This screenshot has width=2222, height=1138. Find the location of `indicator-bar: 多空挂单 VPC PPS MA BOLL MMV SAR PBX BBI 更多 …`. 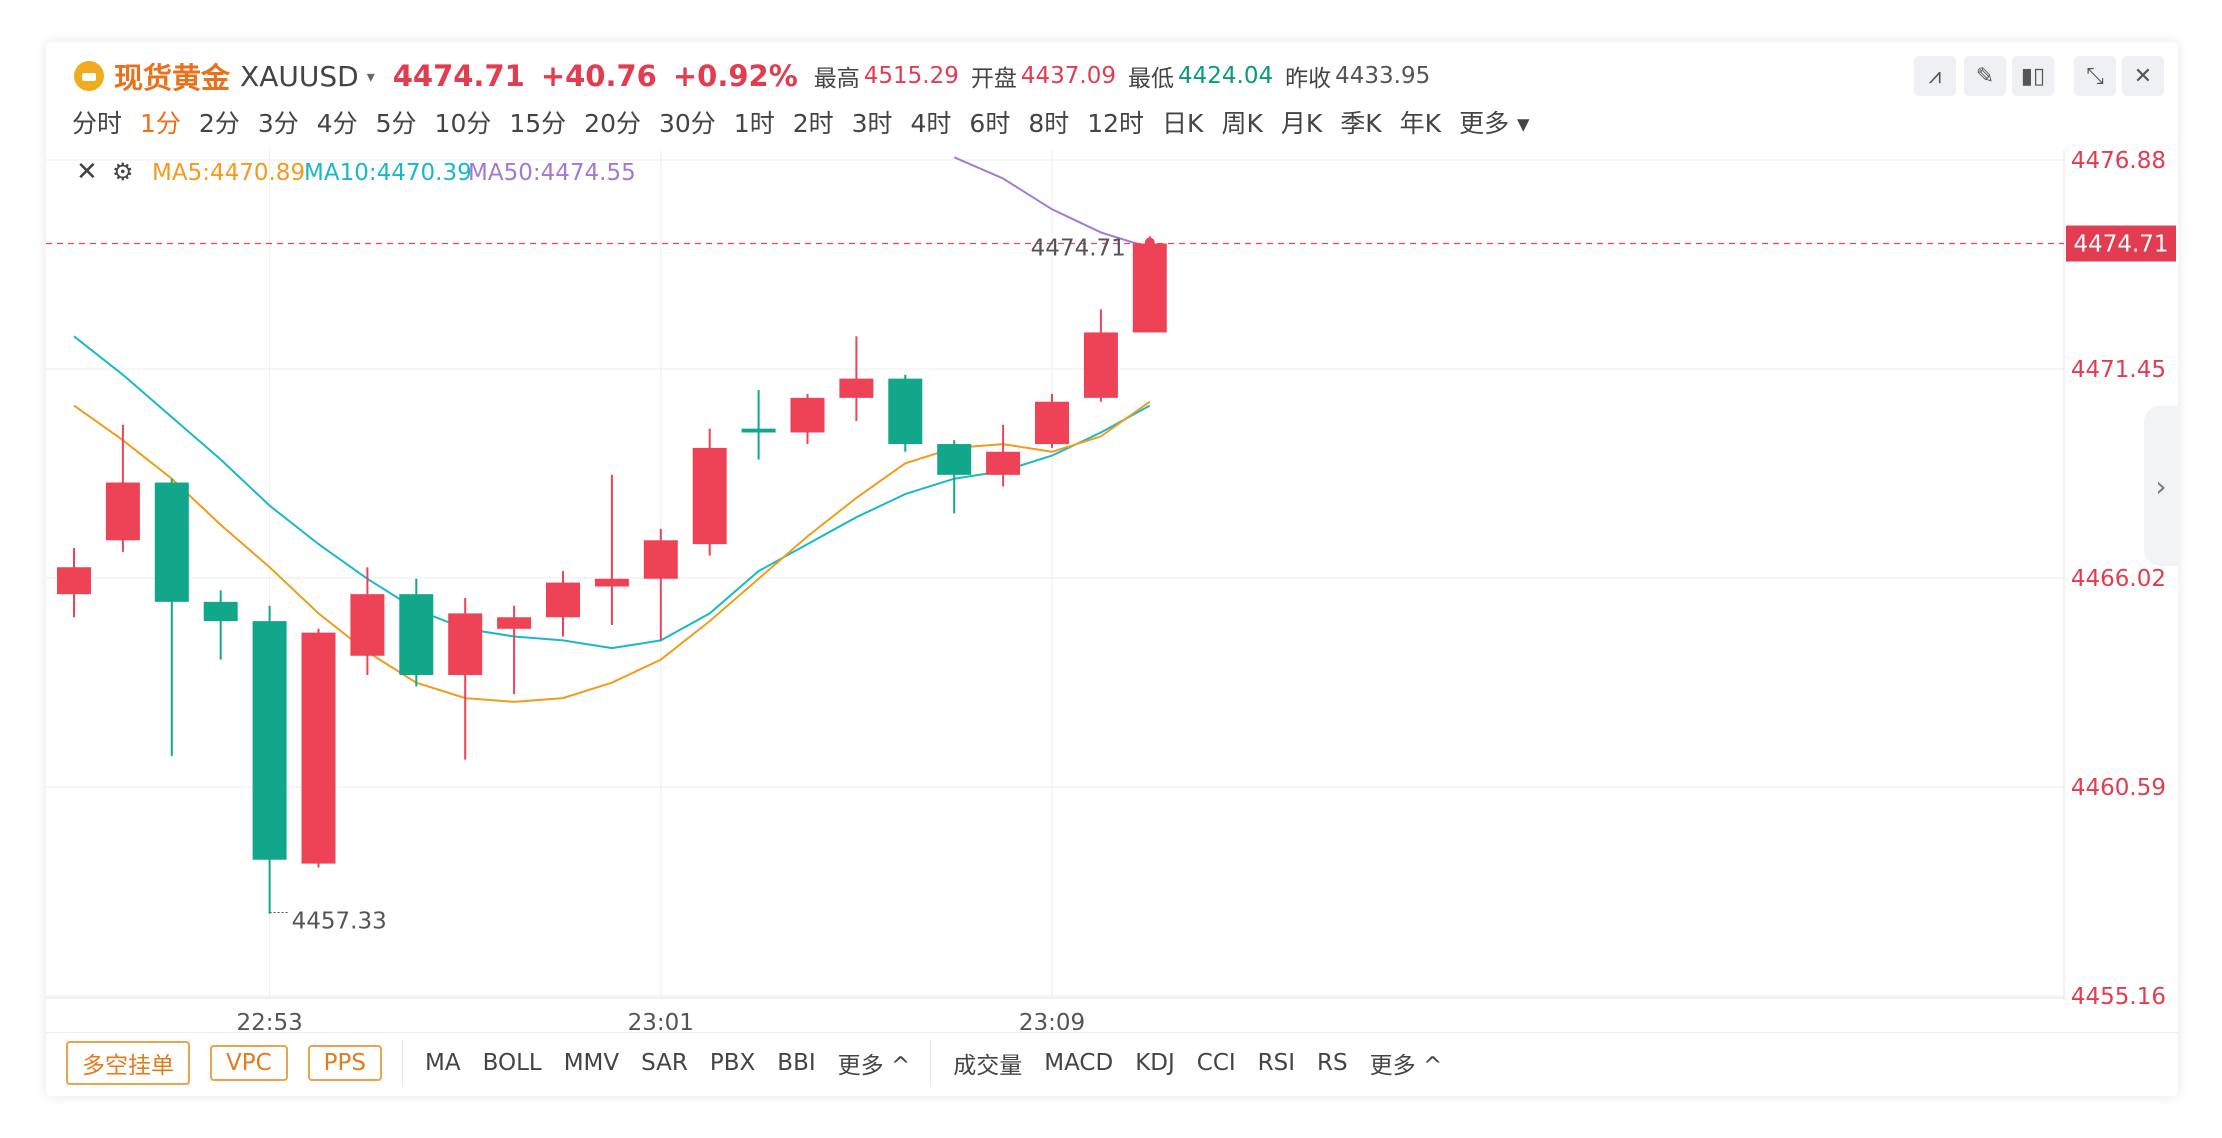

indicator-bar: 多空挂单 VPC PPS MA BOLL MMV SAR PBX BBI 更多 … is located at coordinates (1112, 1062).